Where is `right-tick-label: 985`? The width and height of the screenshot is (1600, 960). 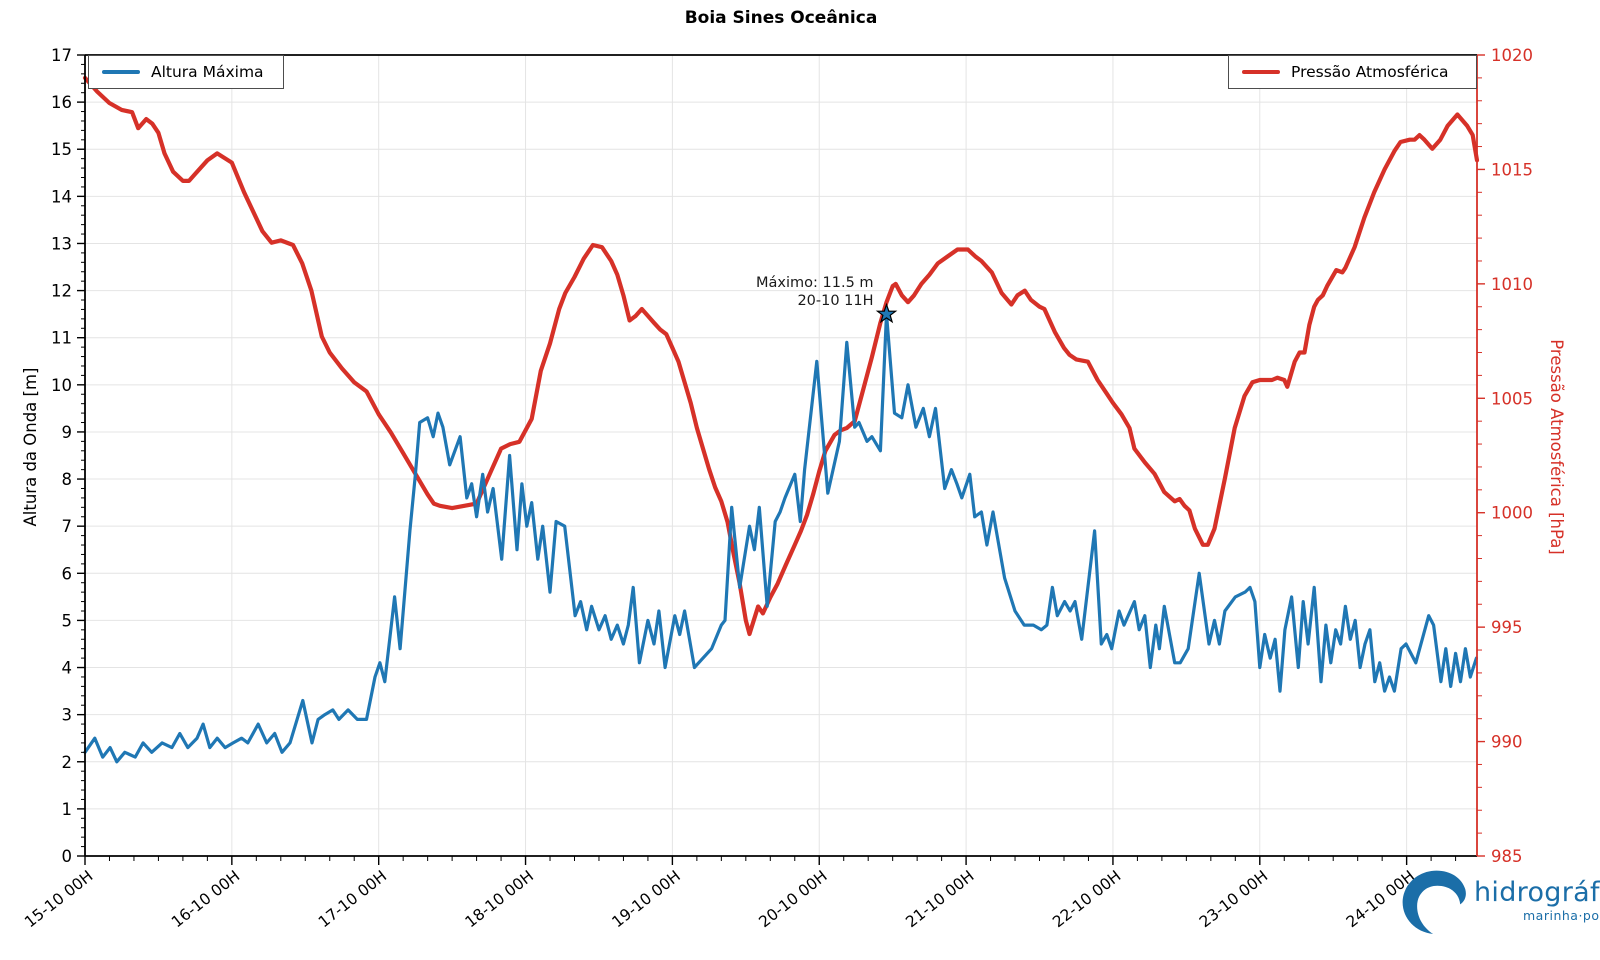 right-tick-label: 985 is located at coordinates (1507, 856).